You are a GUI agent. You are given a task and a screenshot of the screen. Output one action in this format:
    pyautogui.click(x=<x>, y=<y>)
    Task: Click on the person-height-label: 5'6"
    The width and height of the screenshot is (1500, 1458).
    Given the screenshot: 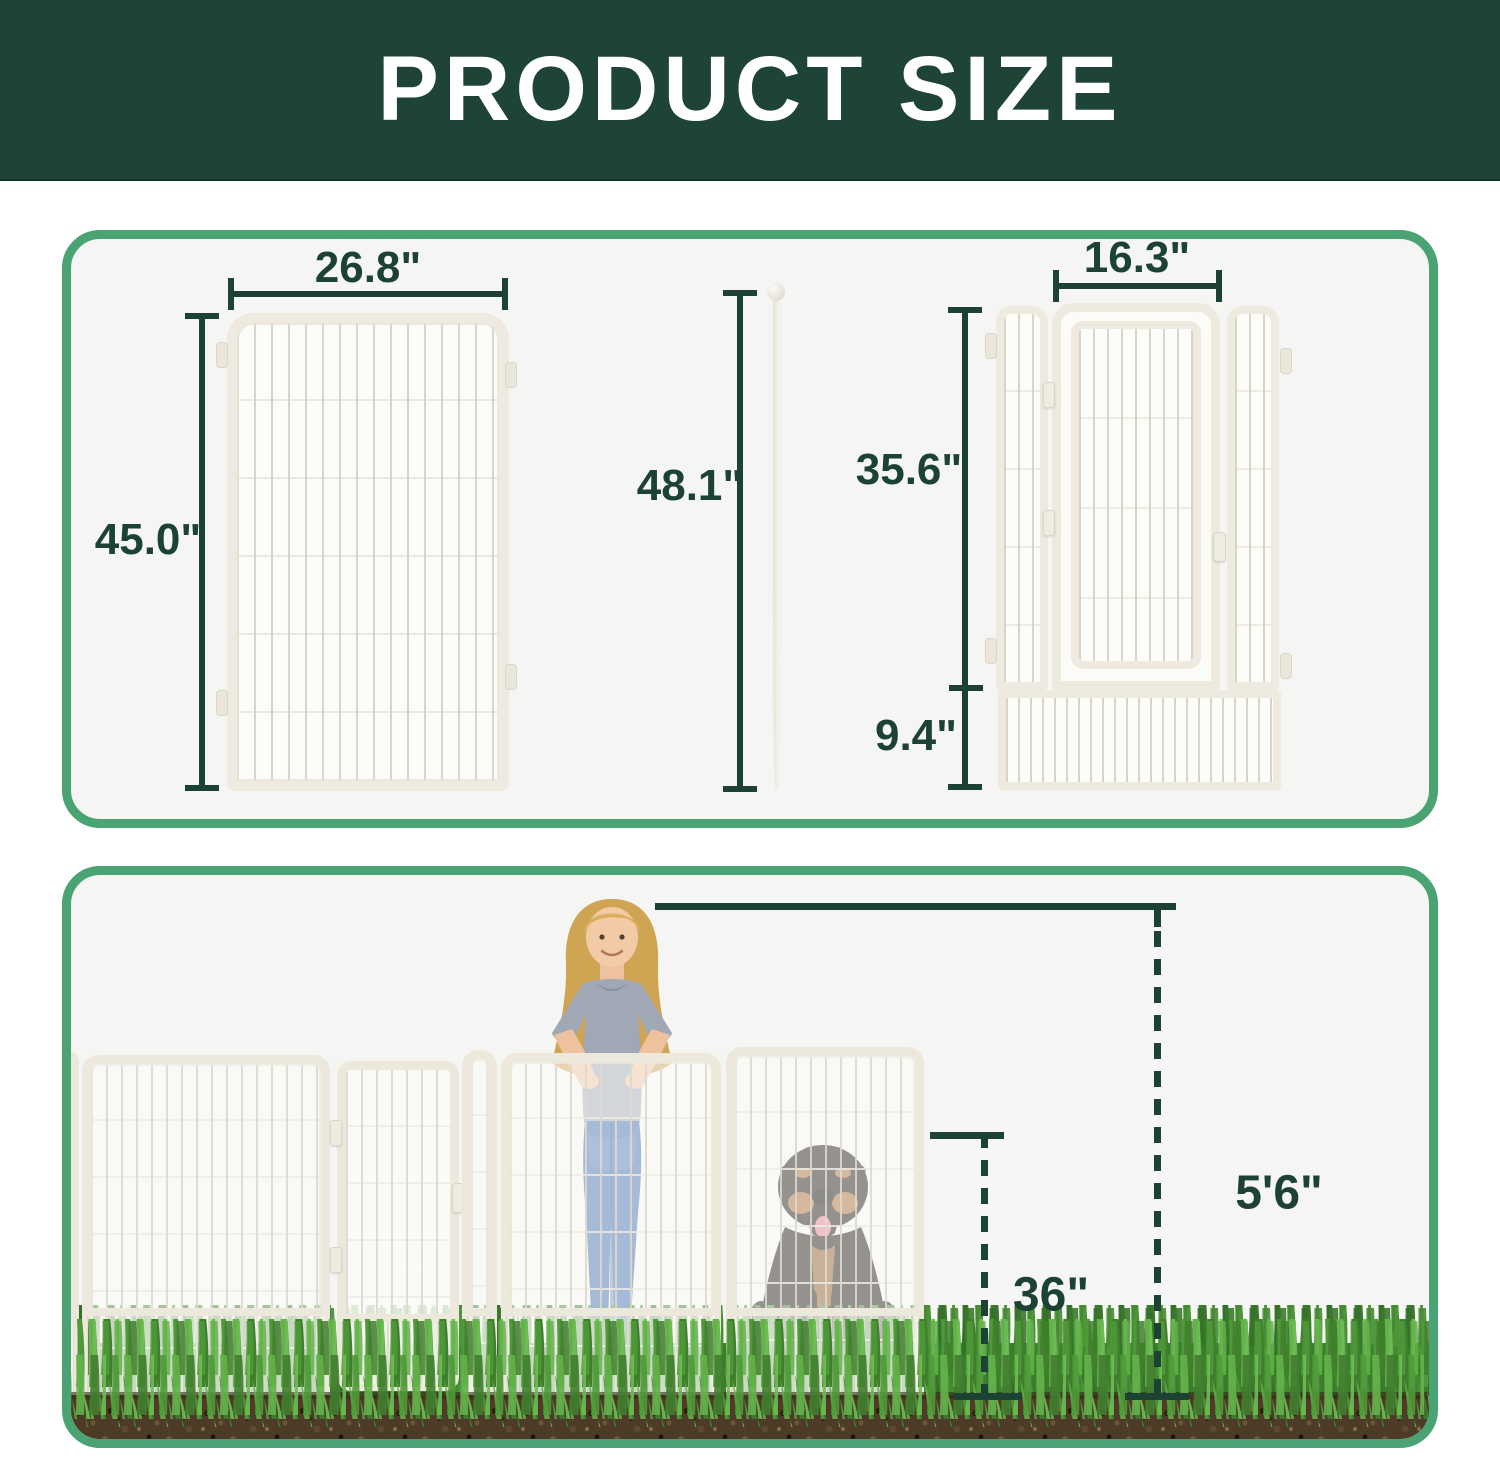 What is the action you would take?
    pyautogui.click(x=1279, y=1193)
    